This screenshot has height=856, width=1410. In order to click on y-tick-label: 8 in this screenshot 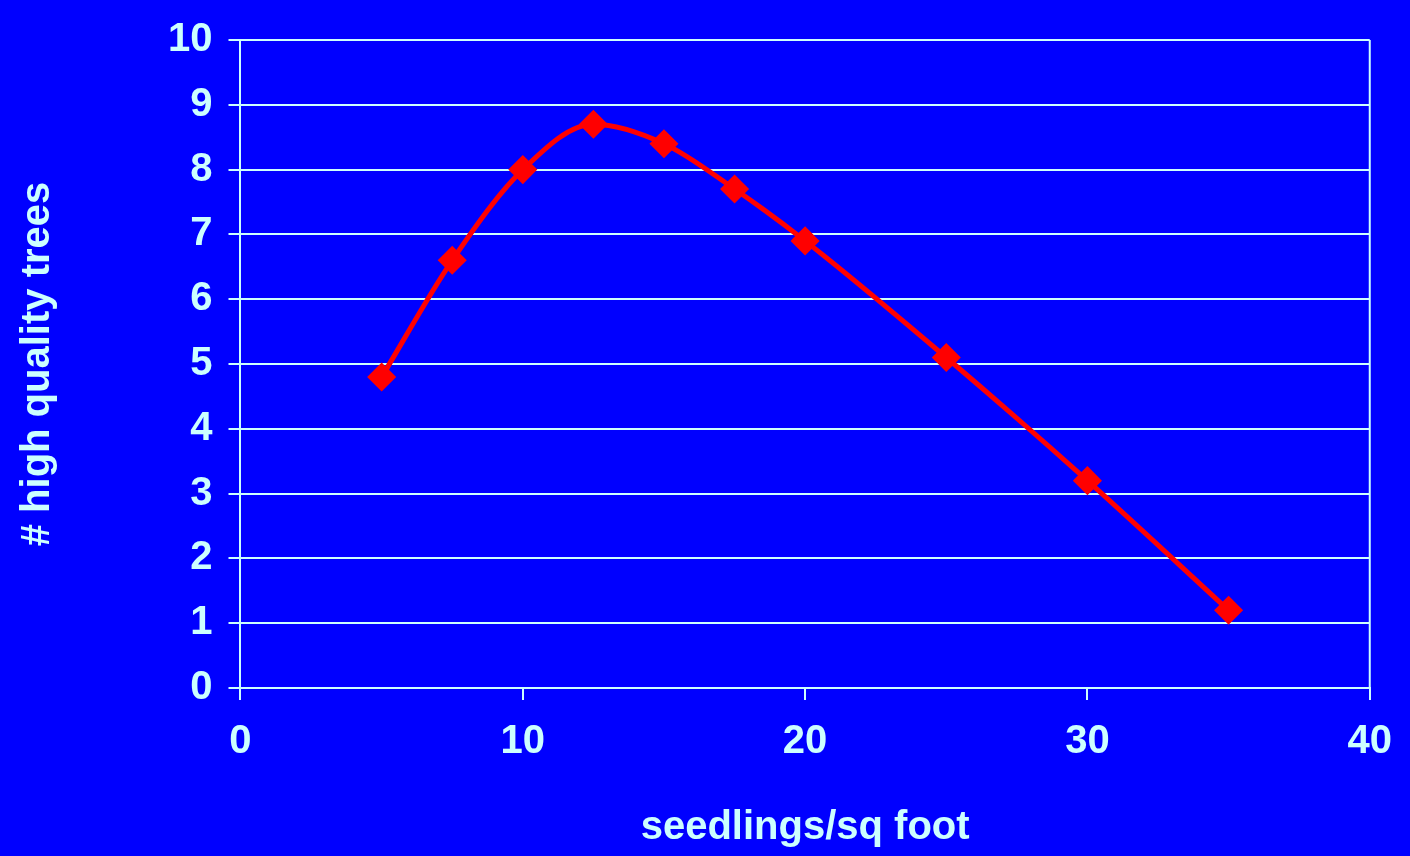, I will do `click(201, 166)`.